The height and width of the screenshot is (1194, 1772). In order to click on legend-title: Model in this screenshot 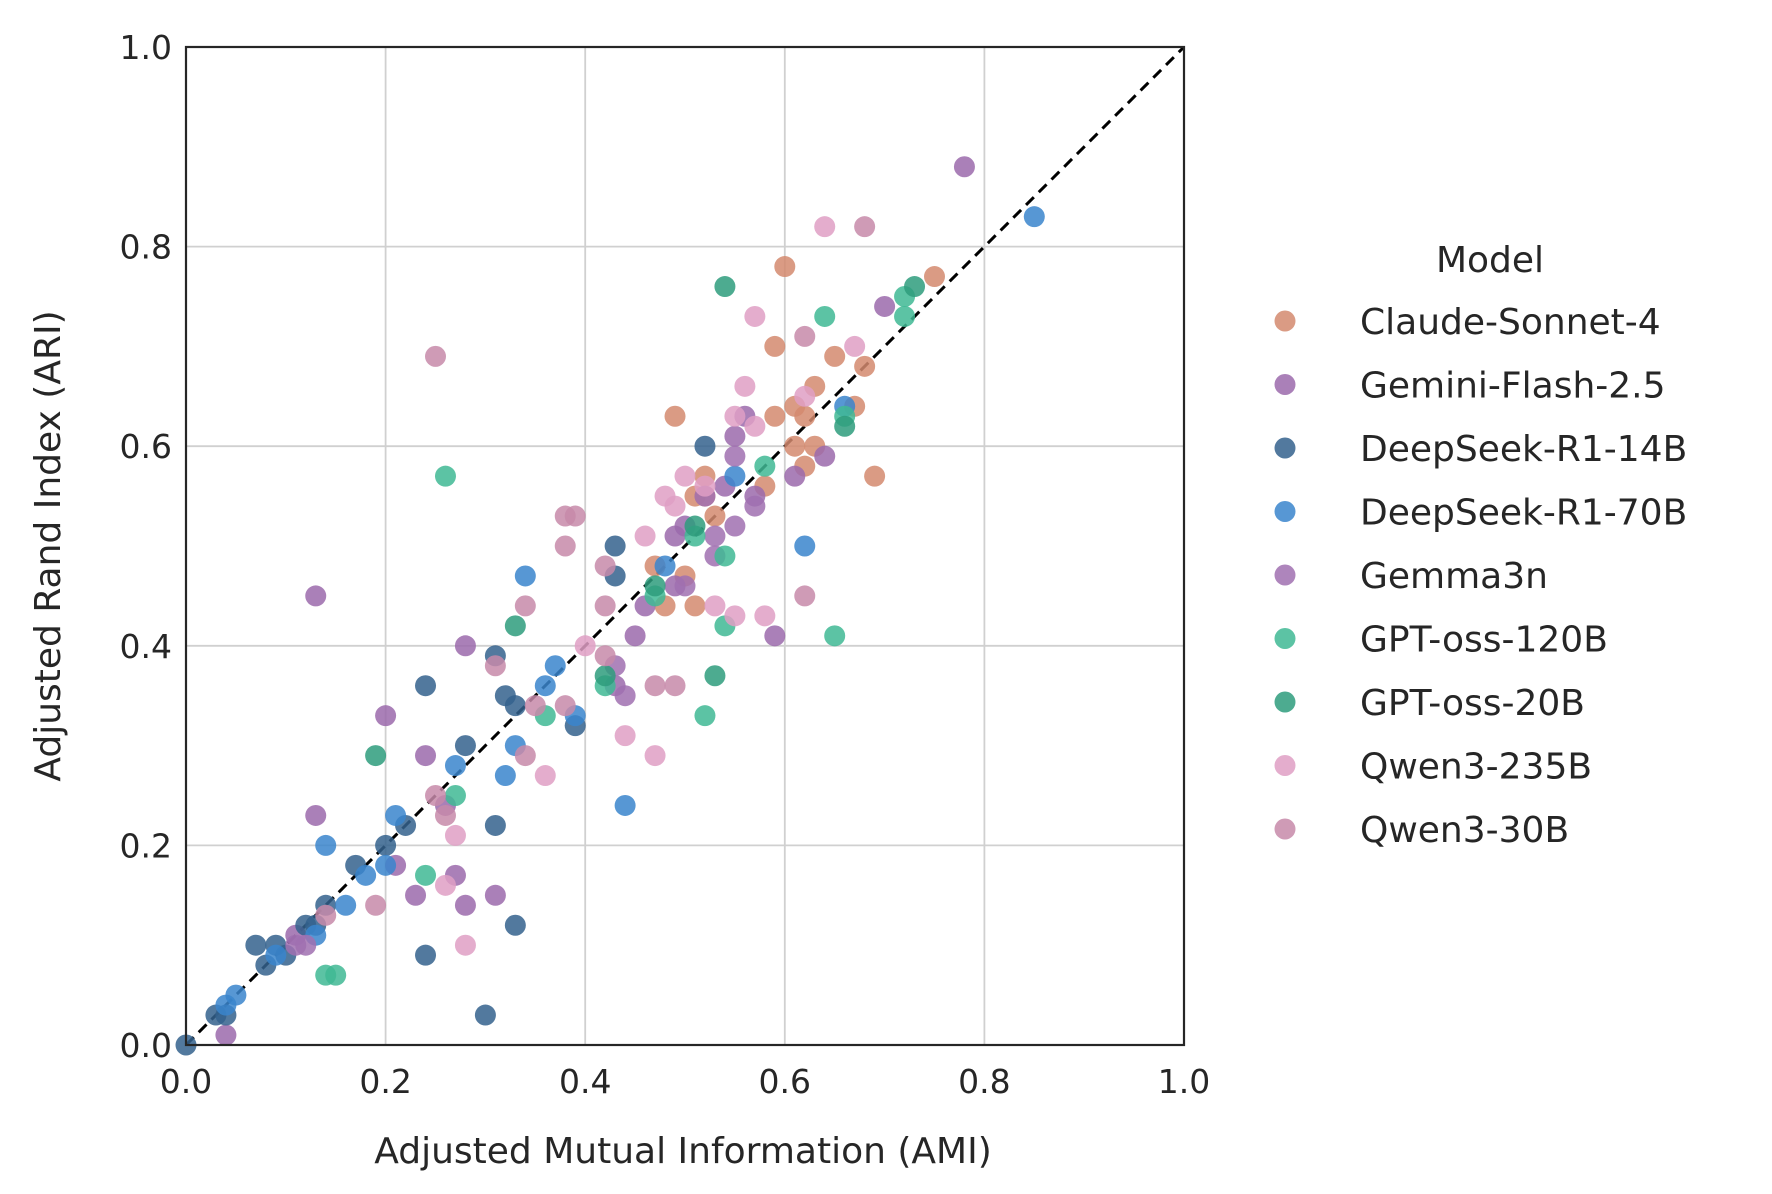, I will do `click(1490, 260)`.